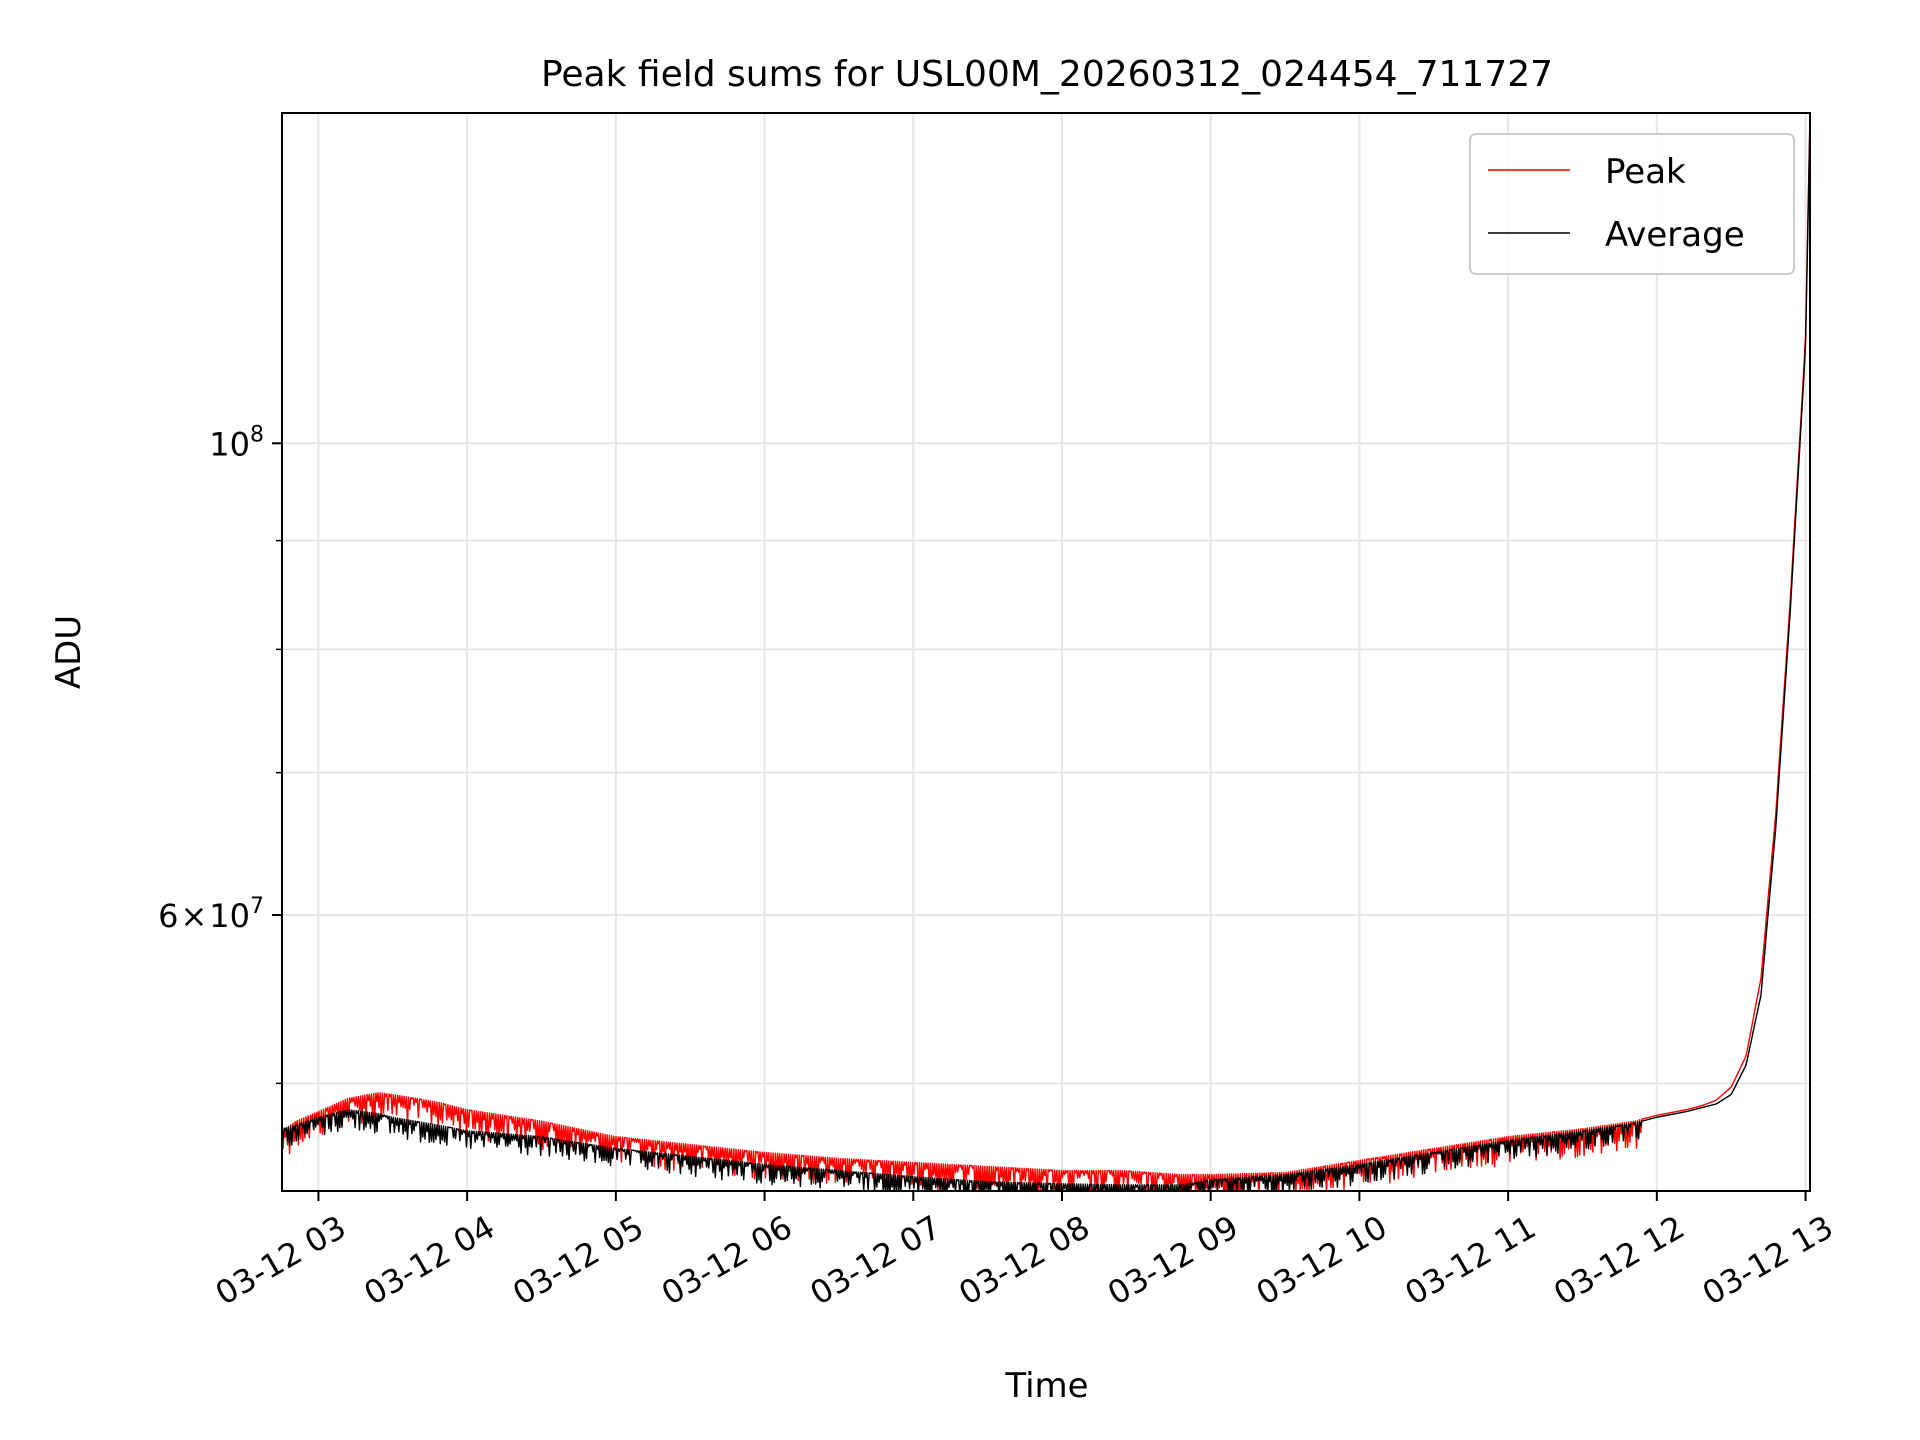 The width and height of the screenshot is (1920, 1440). Describe the element at coordinates (220, 753) in the screenshot. I see `y-axis-ticks: 6×107 108` at that location.